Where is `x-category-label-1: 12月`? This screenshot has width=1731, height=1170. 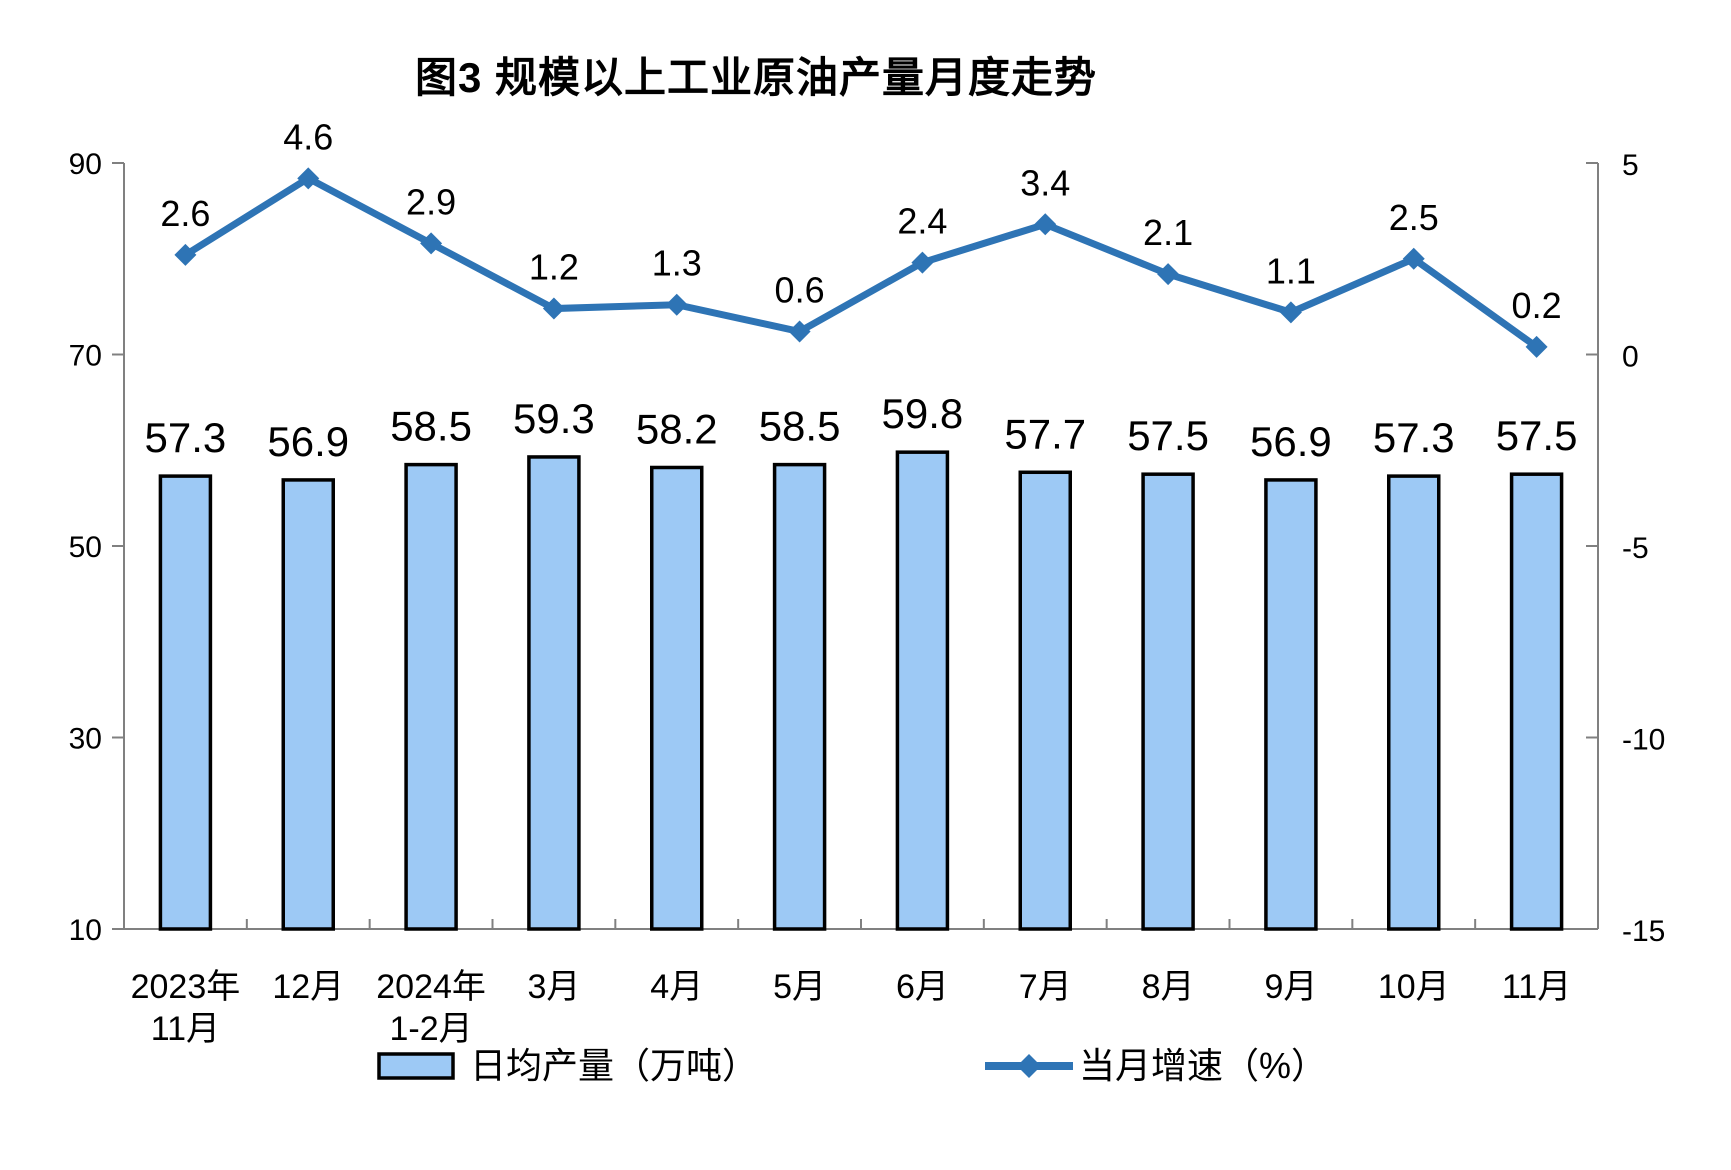 x-category-label-1: 12月 is located at coordinates (308, 987).